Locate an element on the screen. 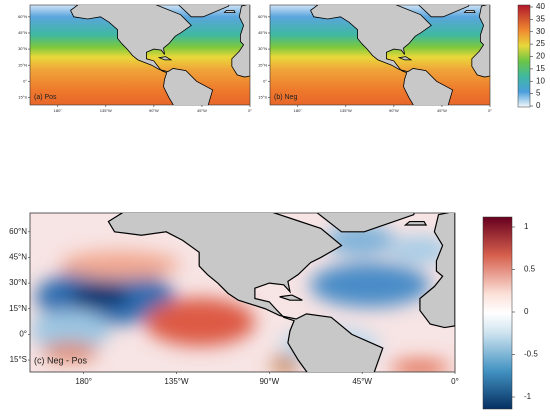  colorbar-label: 1 is located at coordinates (526, 226).